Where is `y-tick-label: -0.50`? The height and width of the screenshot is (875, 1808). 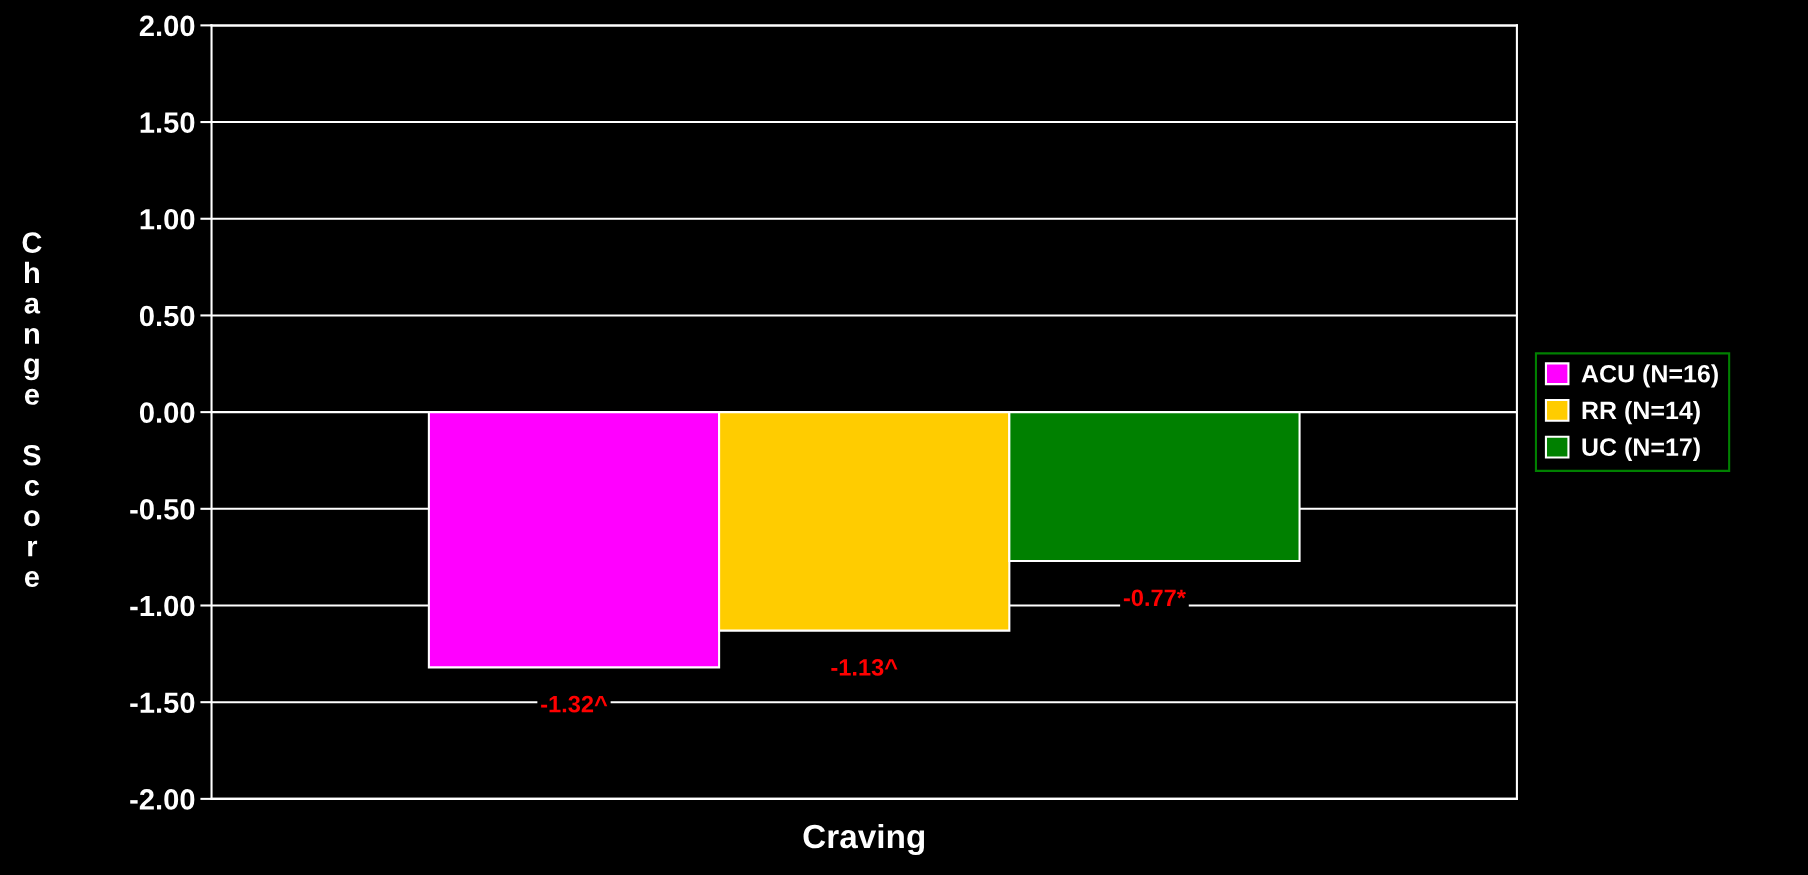
y-tick-label: -0.50 is located at coordinates (162, 509).